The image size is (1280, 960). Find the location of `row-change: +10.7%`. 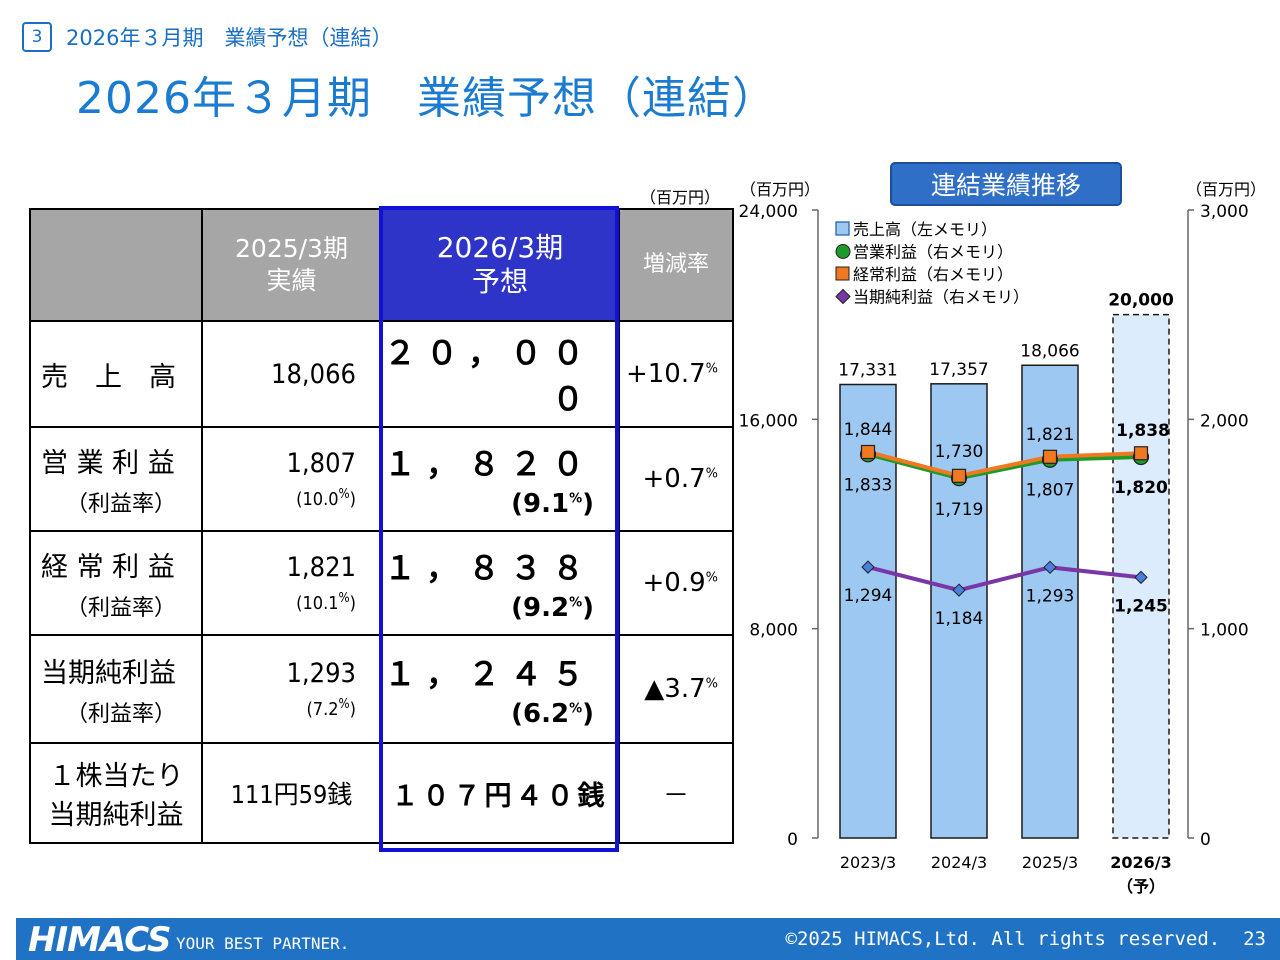

row-change: +10.7% is located at coordinates (676, 374).